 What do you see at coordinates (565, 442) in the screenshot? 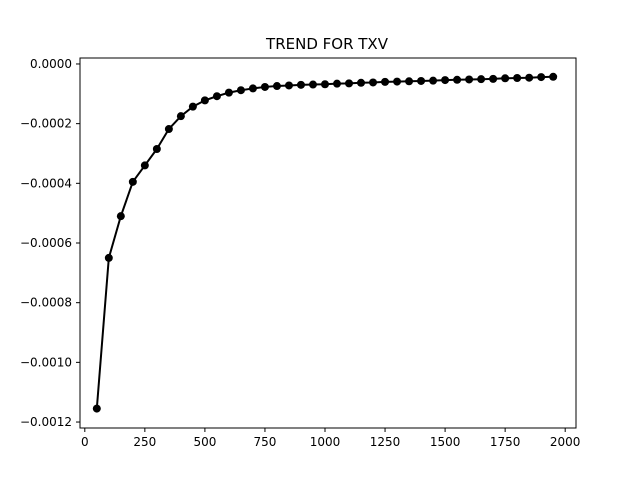
I see `x-tick-label: 2000` at bounding box center [565, 442].